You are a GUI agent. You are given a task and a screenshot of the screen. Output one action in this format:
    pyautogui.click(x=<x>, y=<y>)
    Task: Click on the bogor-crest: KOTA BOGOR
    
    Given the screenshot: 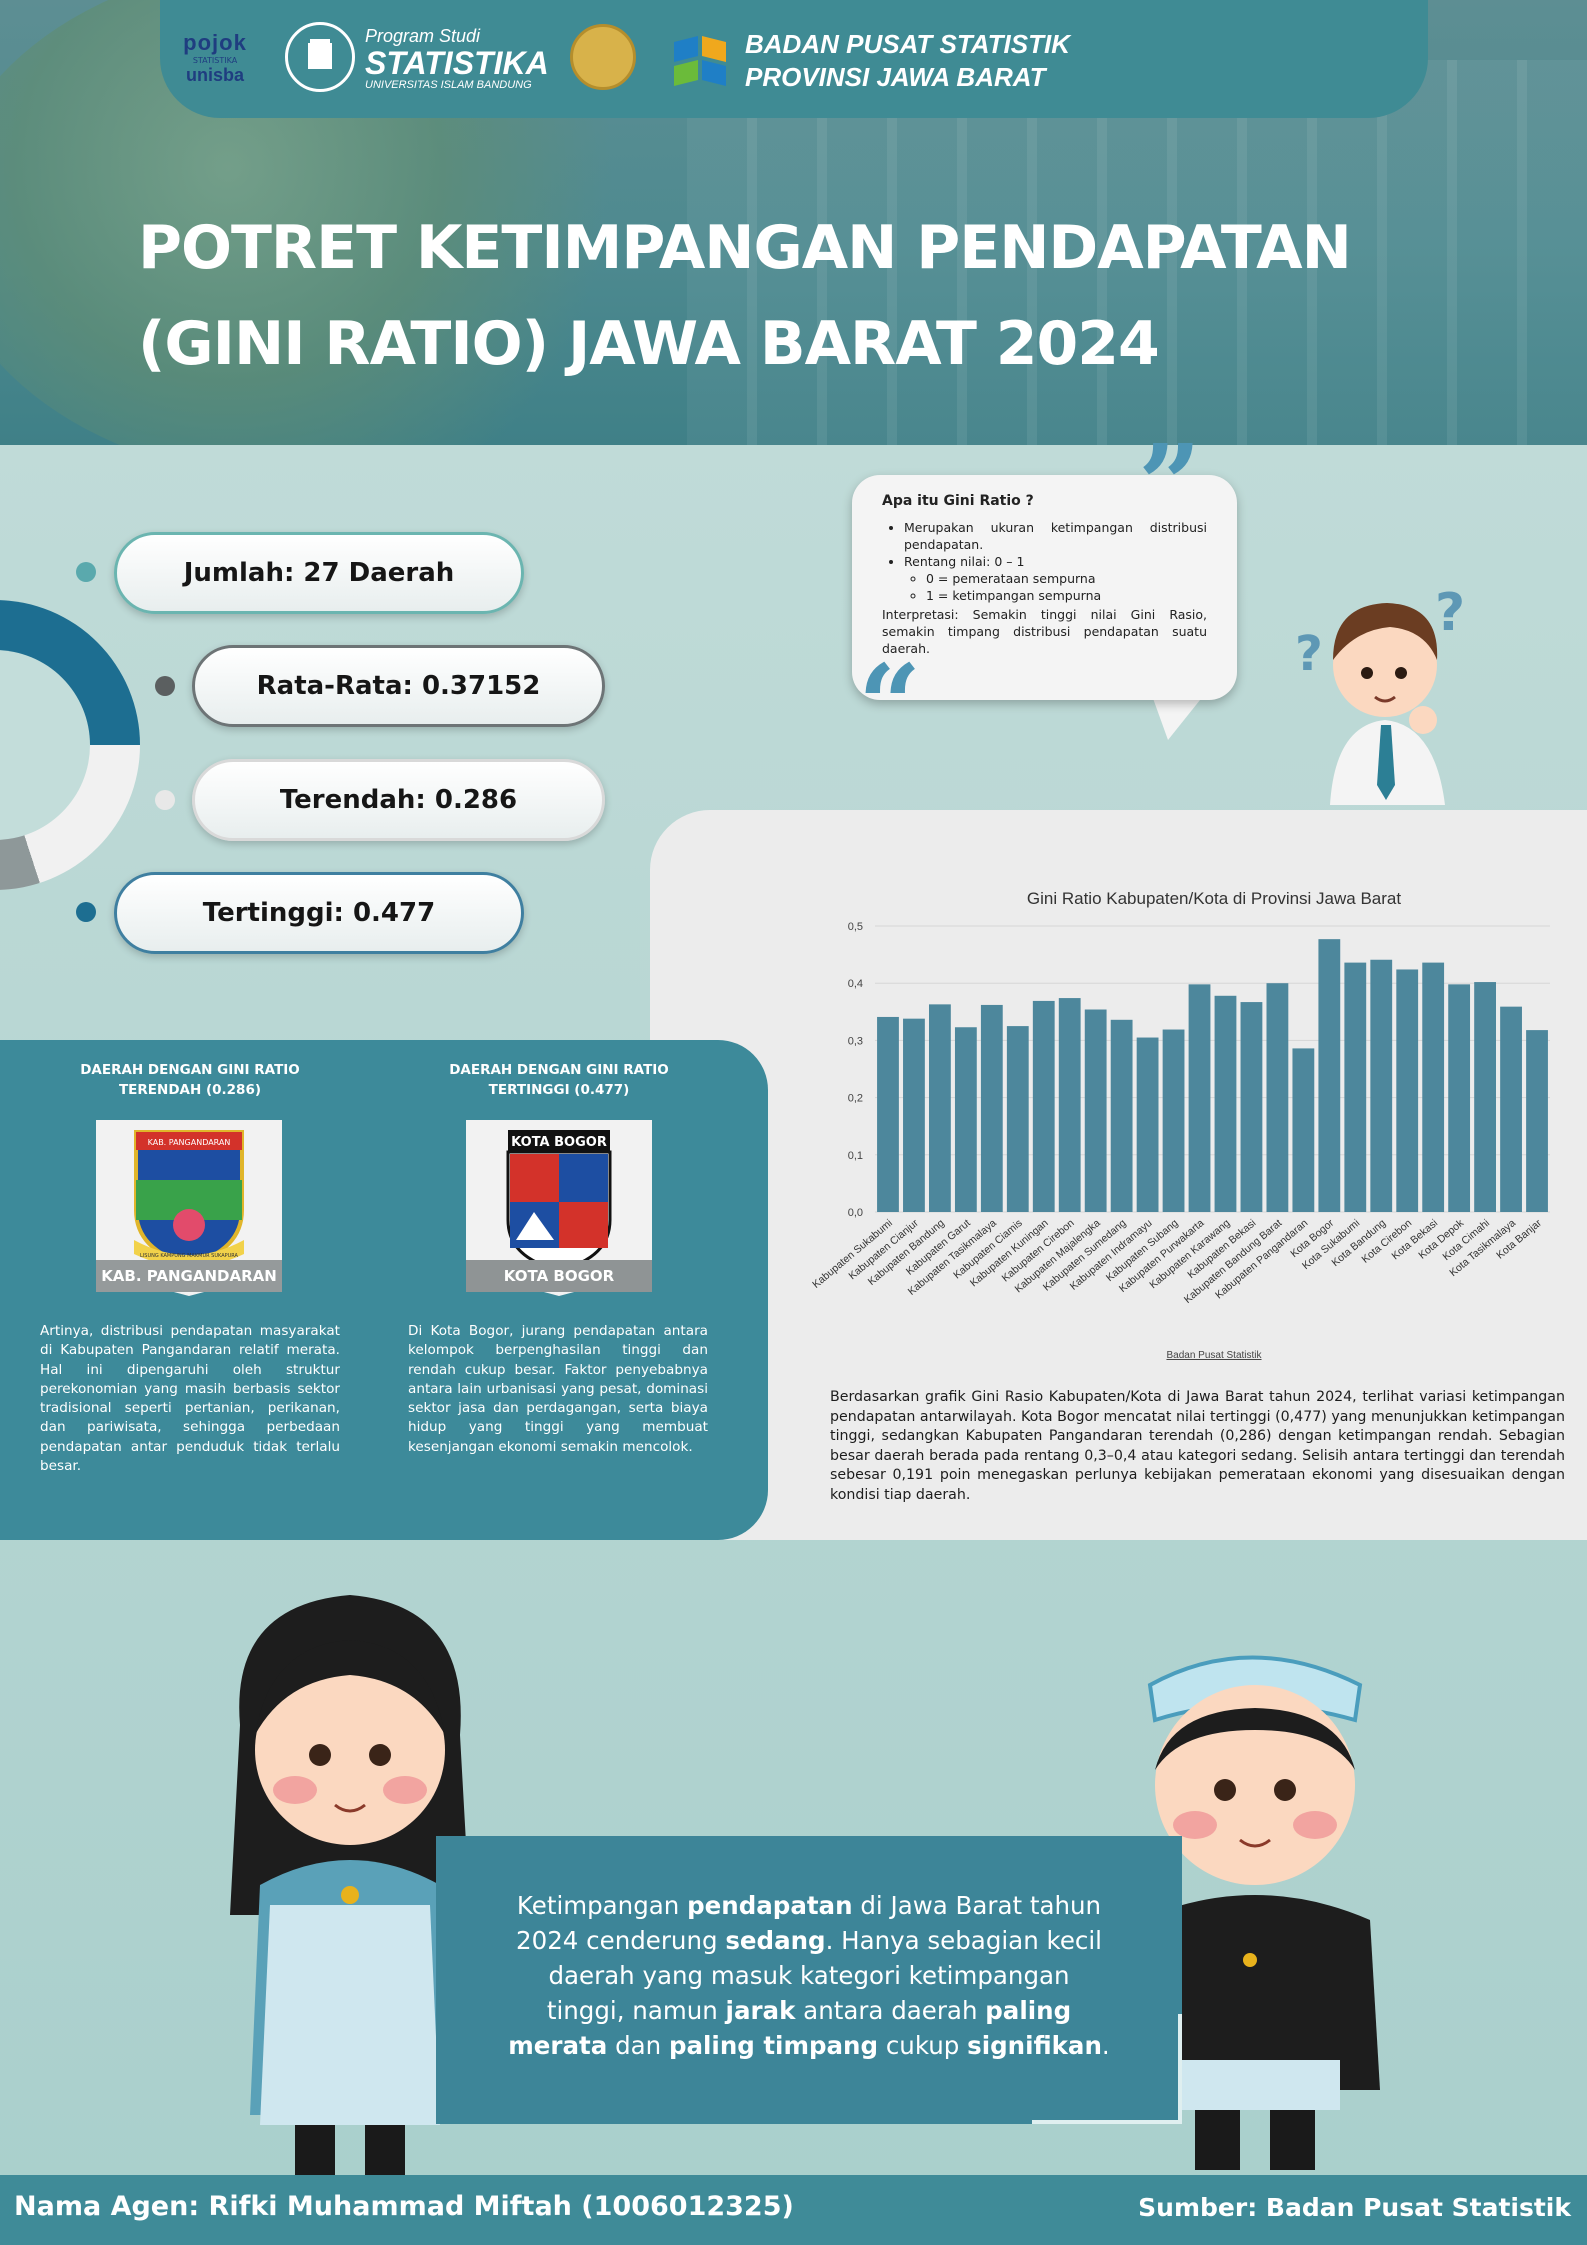 What is the action you would take?
    pyautogui.click(x=559, y=1208)
    